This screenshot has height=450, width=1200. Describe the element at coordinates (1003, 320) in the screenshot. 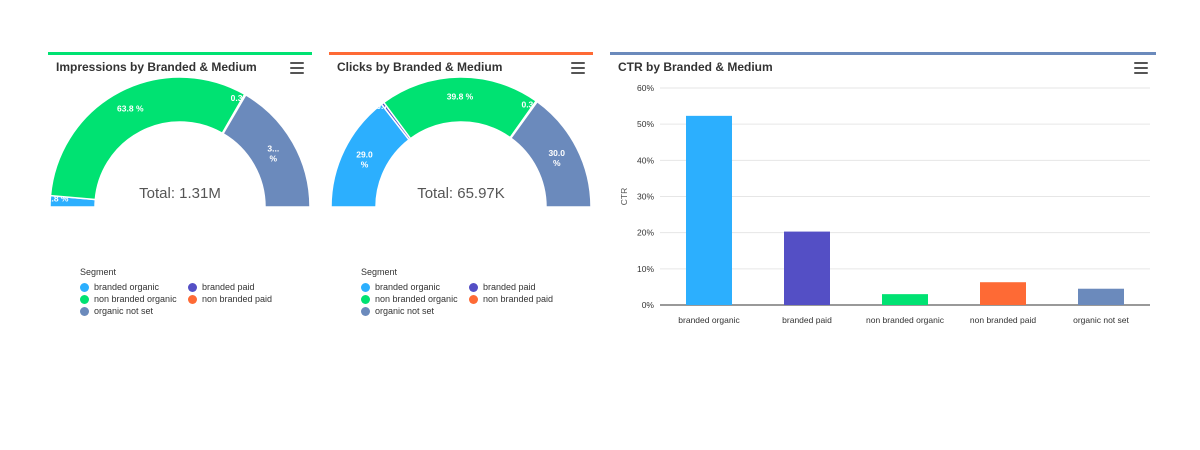

I see `x-tick-label: non branded paid` at that location.